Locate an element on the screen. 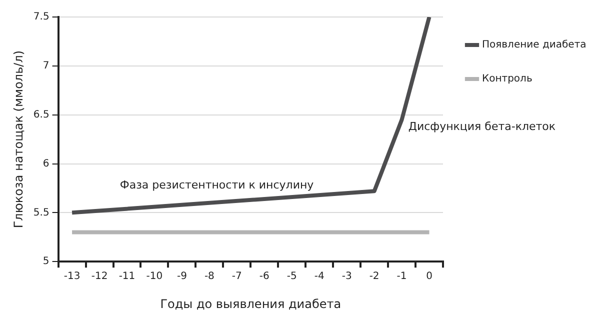  y-tick-label: 7 is located at coordinates (46, 66).